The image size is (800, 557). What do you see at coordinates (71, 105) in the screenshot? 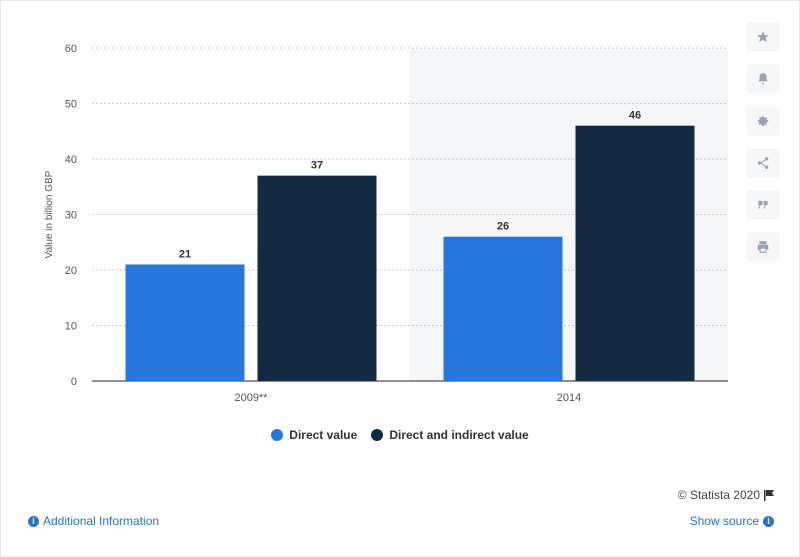
I see `y-tick-label: 50` at bounding box center [71, 105].